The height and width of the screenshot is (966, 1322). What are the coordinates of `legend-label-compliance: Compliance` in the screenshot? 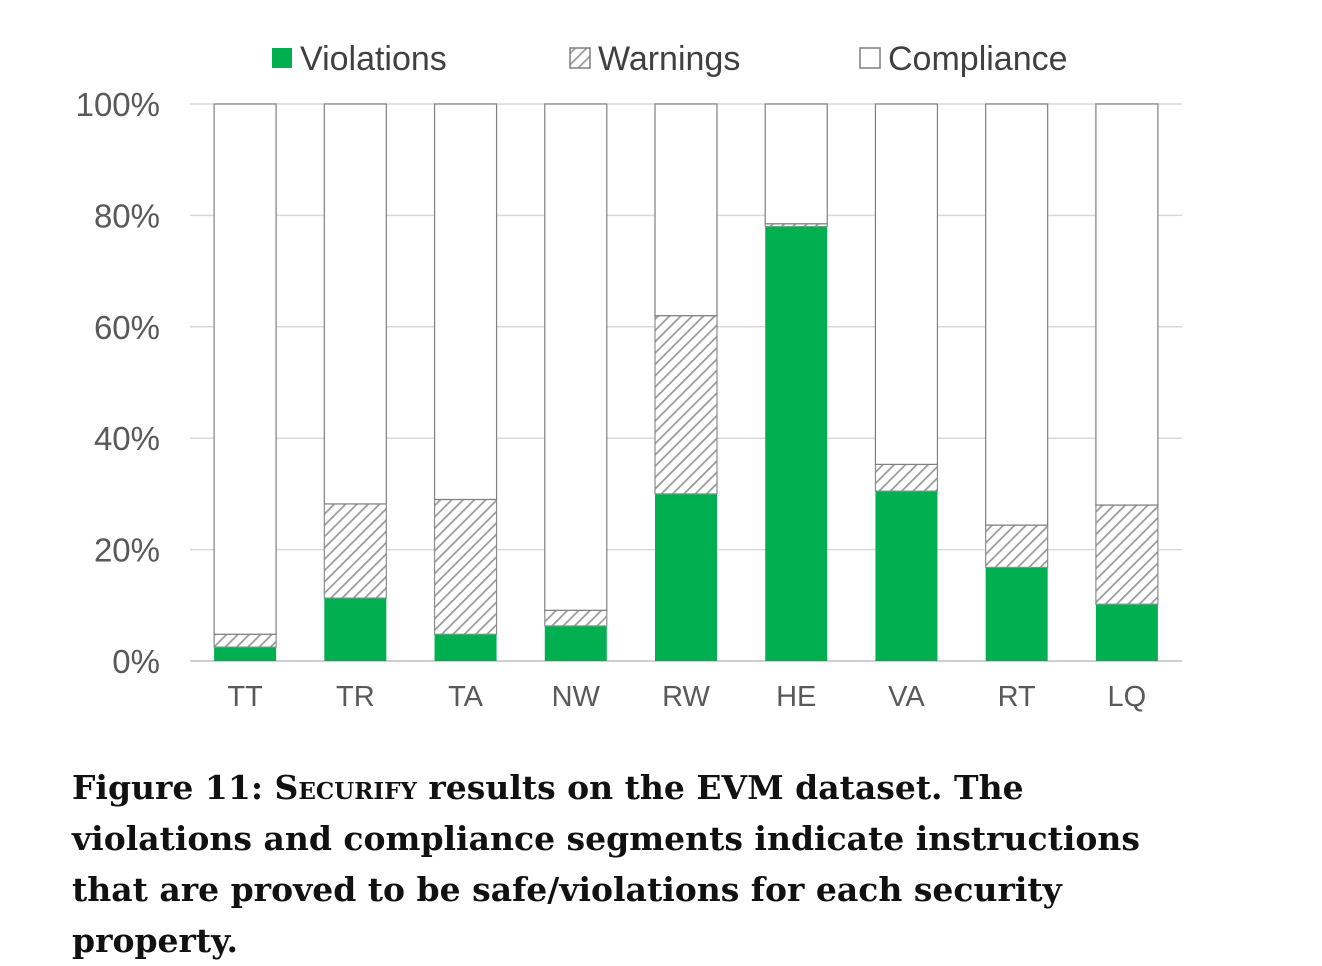 It's located at (978, 59).